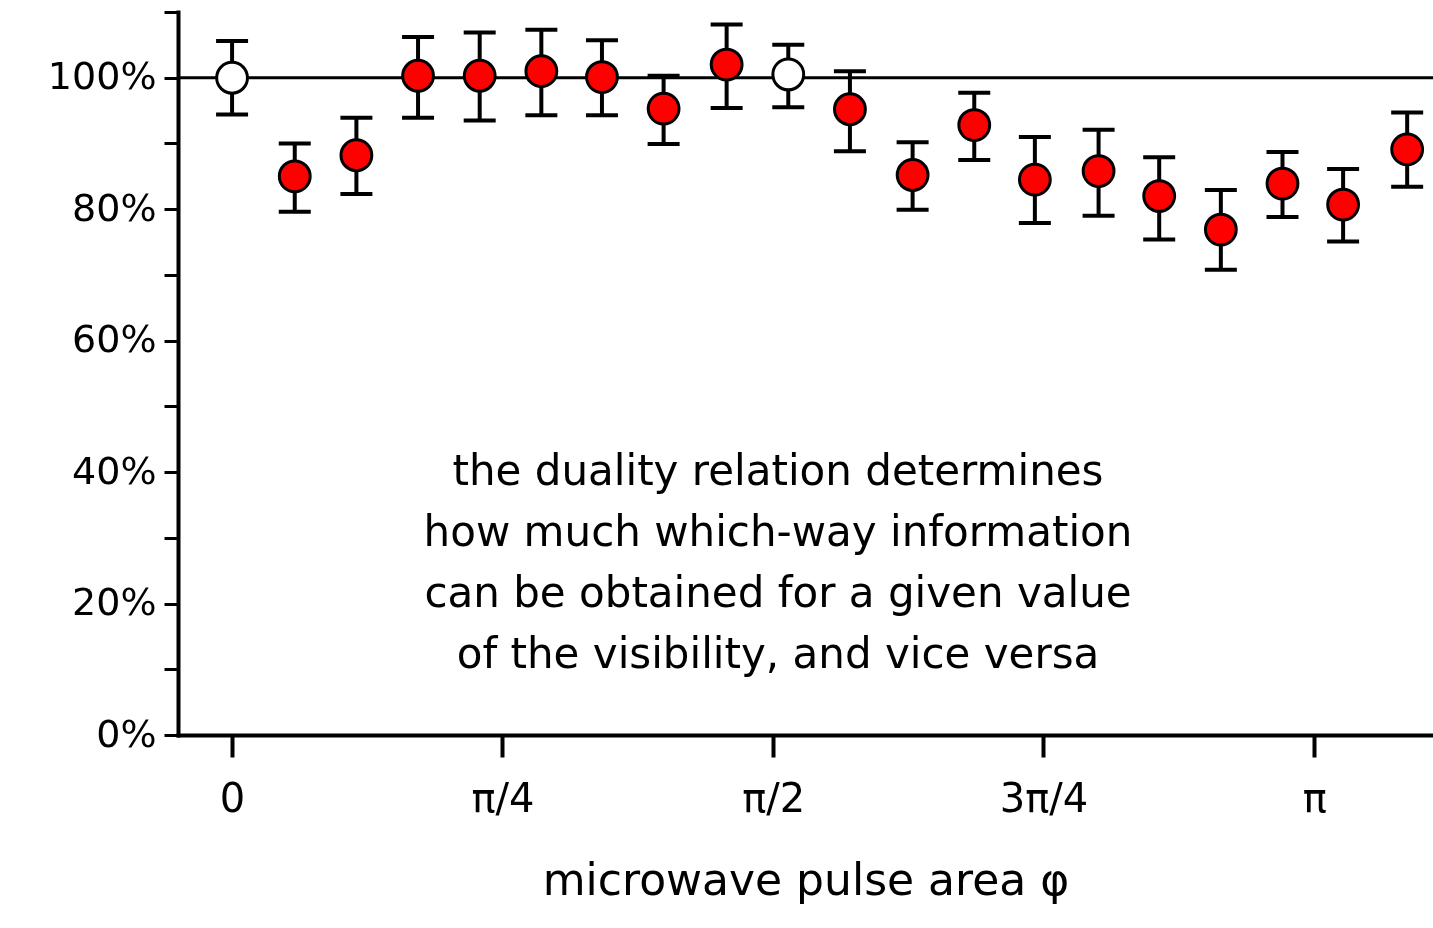 This screenshot has height=928, width=1433. I want to click on x-axis-title: microwave pulse area φ, so click(806, 879).